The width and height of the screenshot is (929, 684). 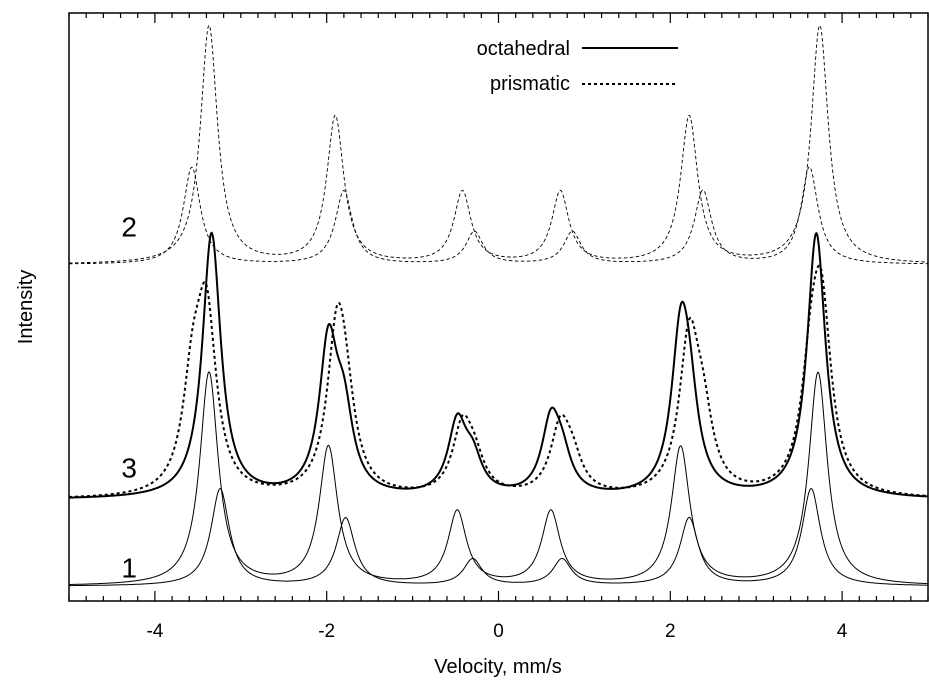 I want to click on legend-label-octahedral: octahedral, so click(x=523, y=49).